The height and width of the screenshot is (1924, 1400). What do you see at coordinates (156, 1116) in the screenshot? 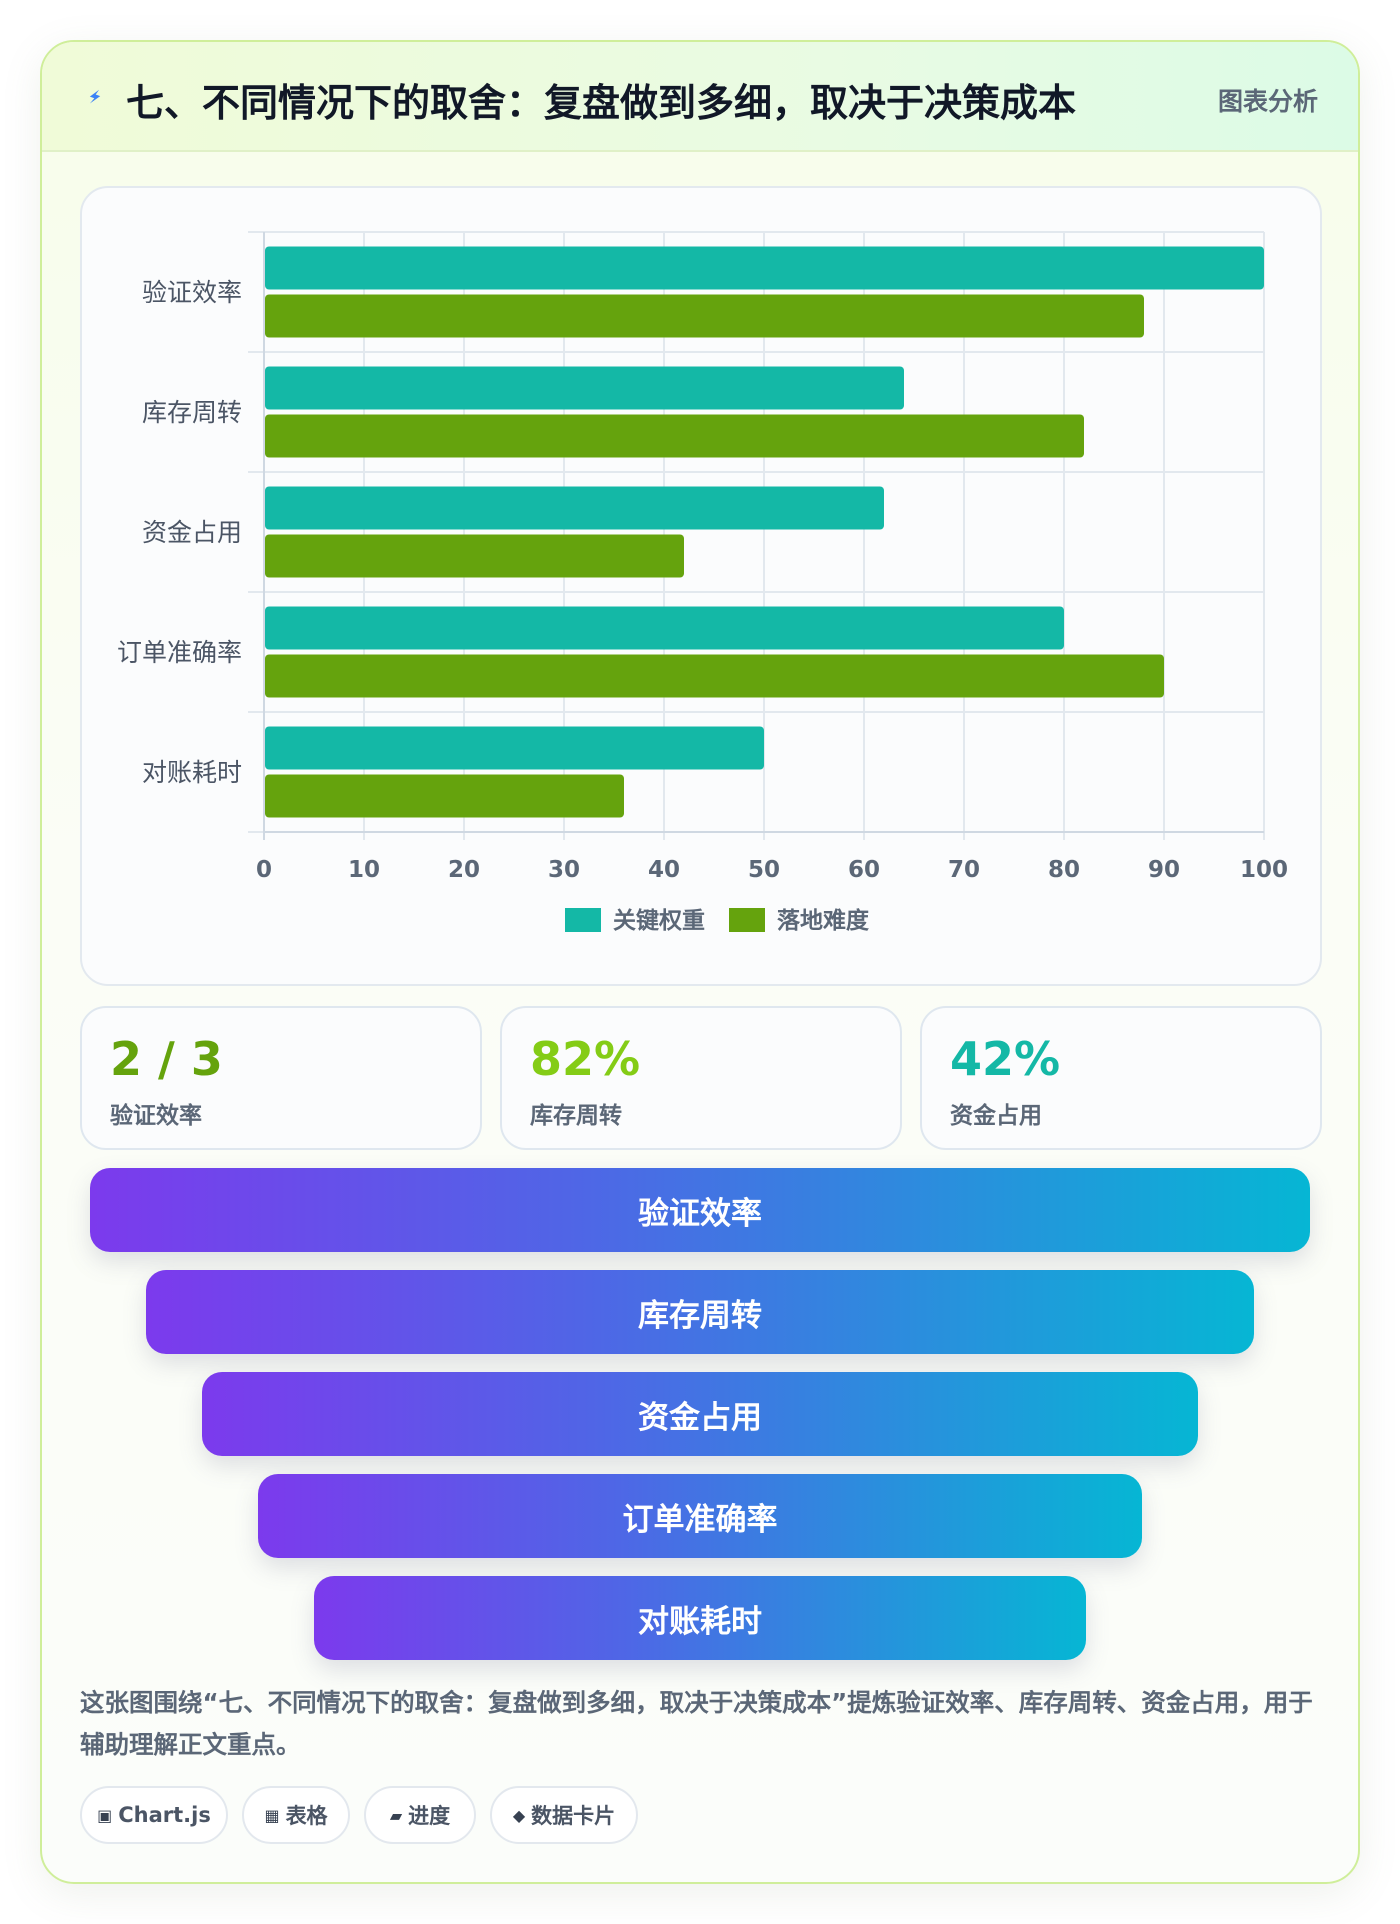
I see `stat-label: 验证效率` at bounding box center [156, 1116].